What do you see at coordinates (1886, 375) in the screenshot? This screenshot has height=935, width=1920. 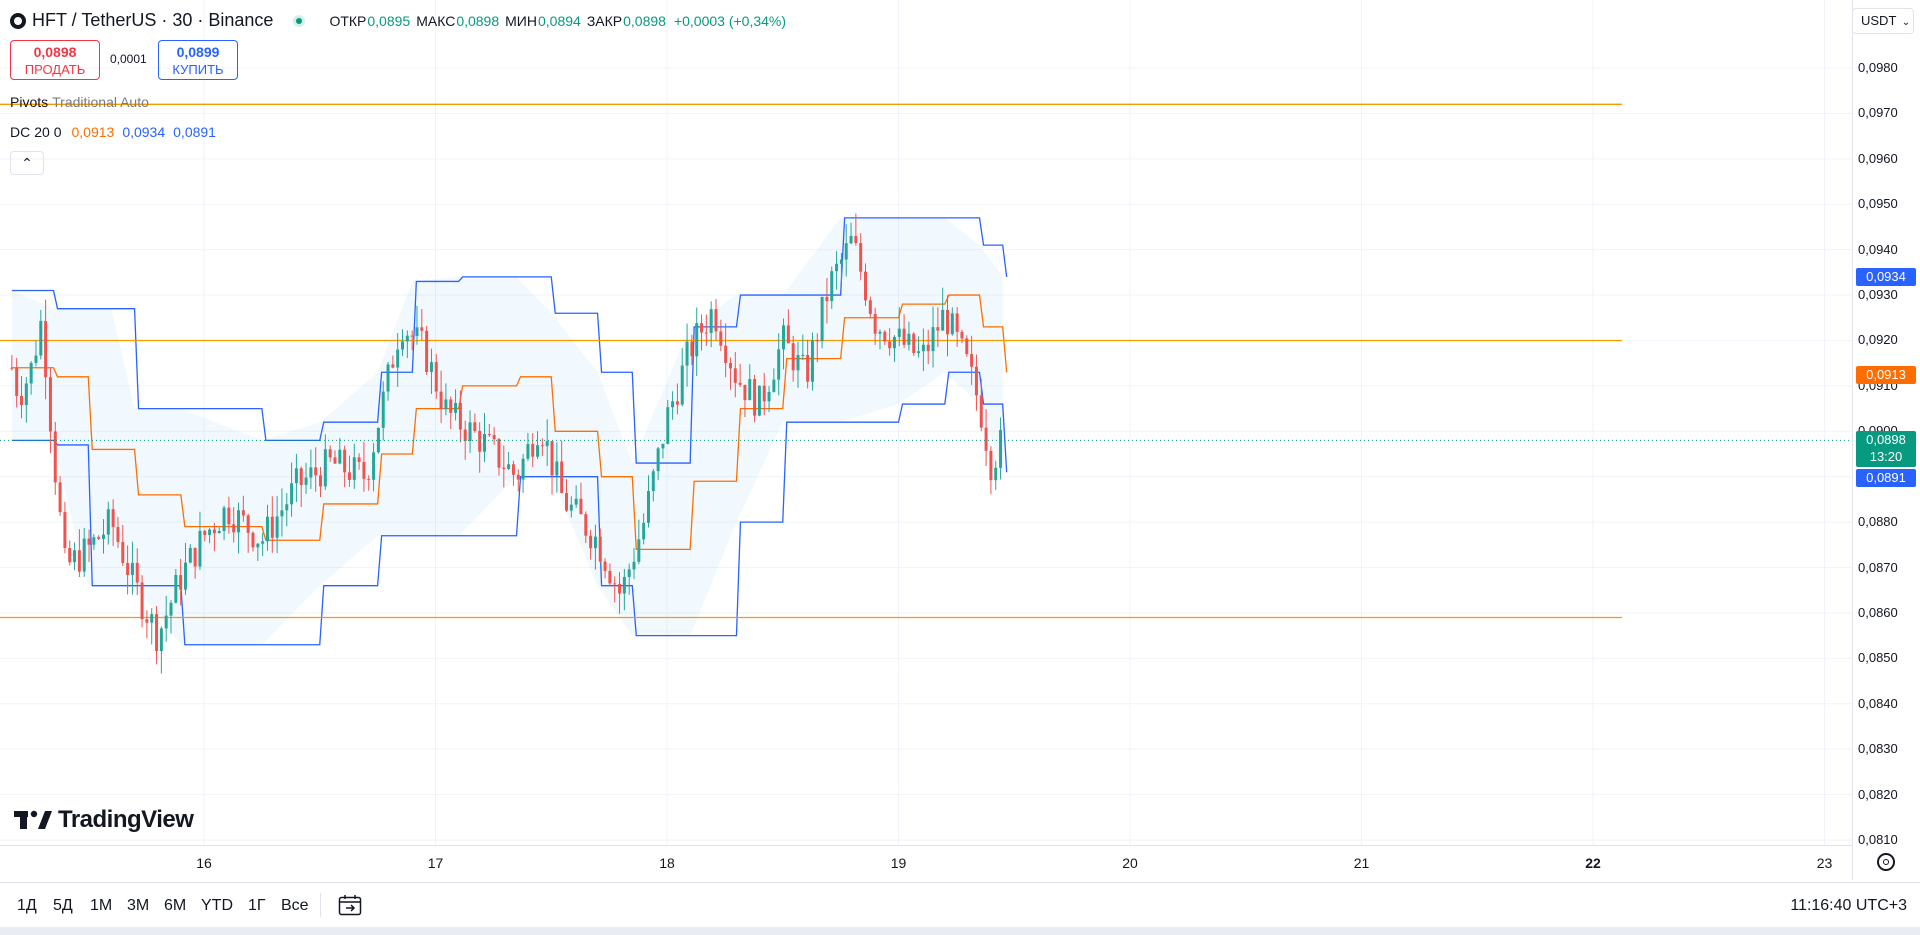 I see `dc-mid-tag: 0,0913` at bounding box center [1886, 375].